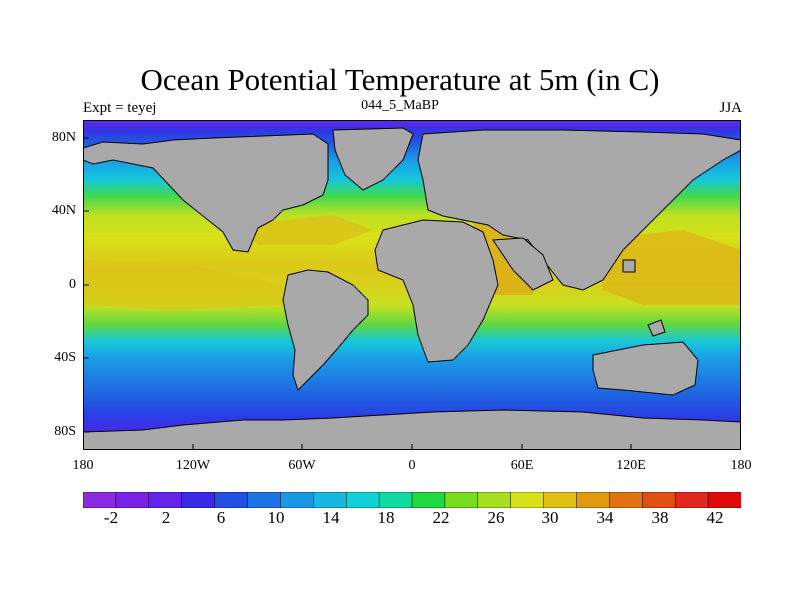 The height and width of the screenshot is (600, 800). What do you see at coordinates (276, 517) in the screenshot?
I see `colorbar-label: 10` at bounding box center [276, 517].